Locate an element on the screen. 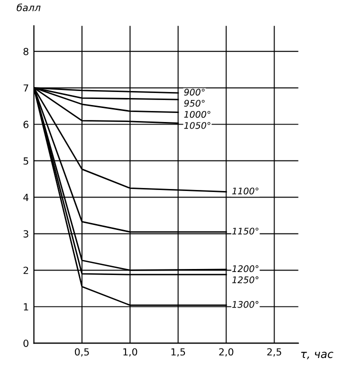 The height and width of the screenshot is (369, 339). x-tick-label: 1,0 is located at coordinates (130, 352).